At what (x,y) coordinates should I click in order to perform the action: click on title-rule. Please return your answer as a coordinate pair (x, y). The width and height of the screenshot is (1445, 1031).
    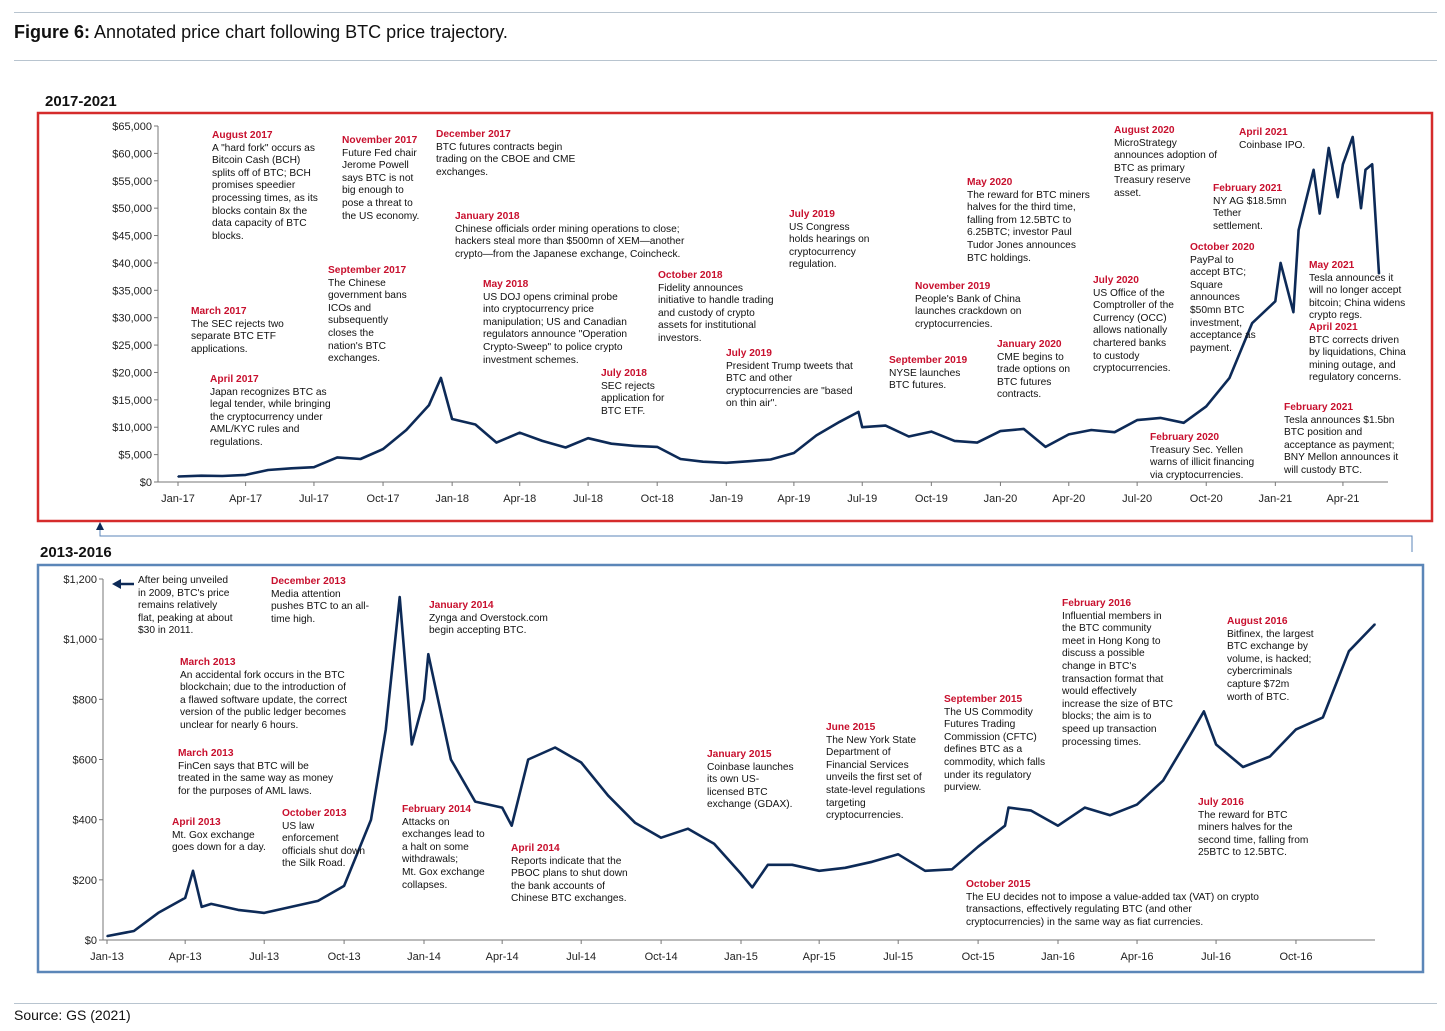
    Looking at the image, I should click on (725, 60).